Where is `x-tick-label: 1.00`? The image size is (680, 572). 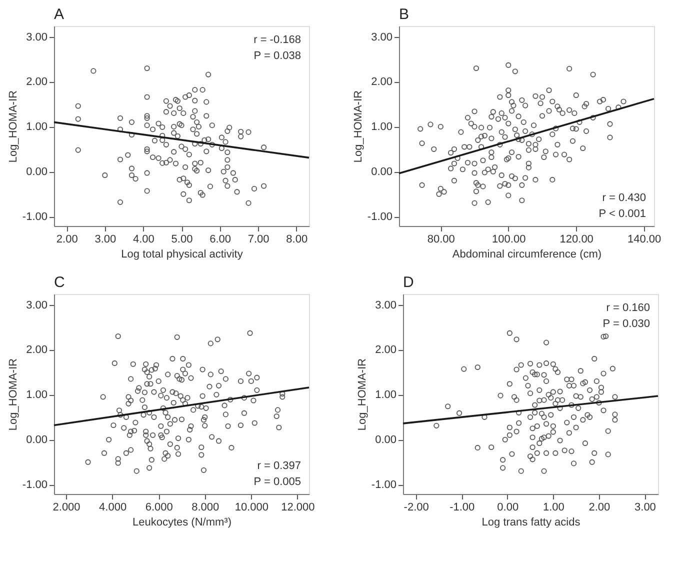 x-tick-label: 1.00 is located at coordinates (553, 508).